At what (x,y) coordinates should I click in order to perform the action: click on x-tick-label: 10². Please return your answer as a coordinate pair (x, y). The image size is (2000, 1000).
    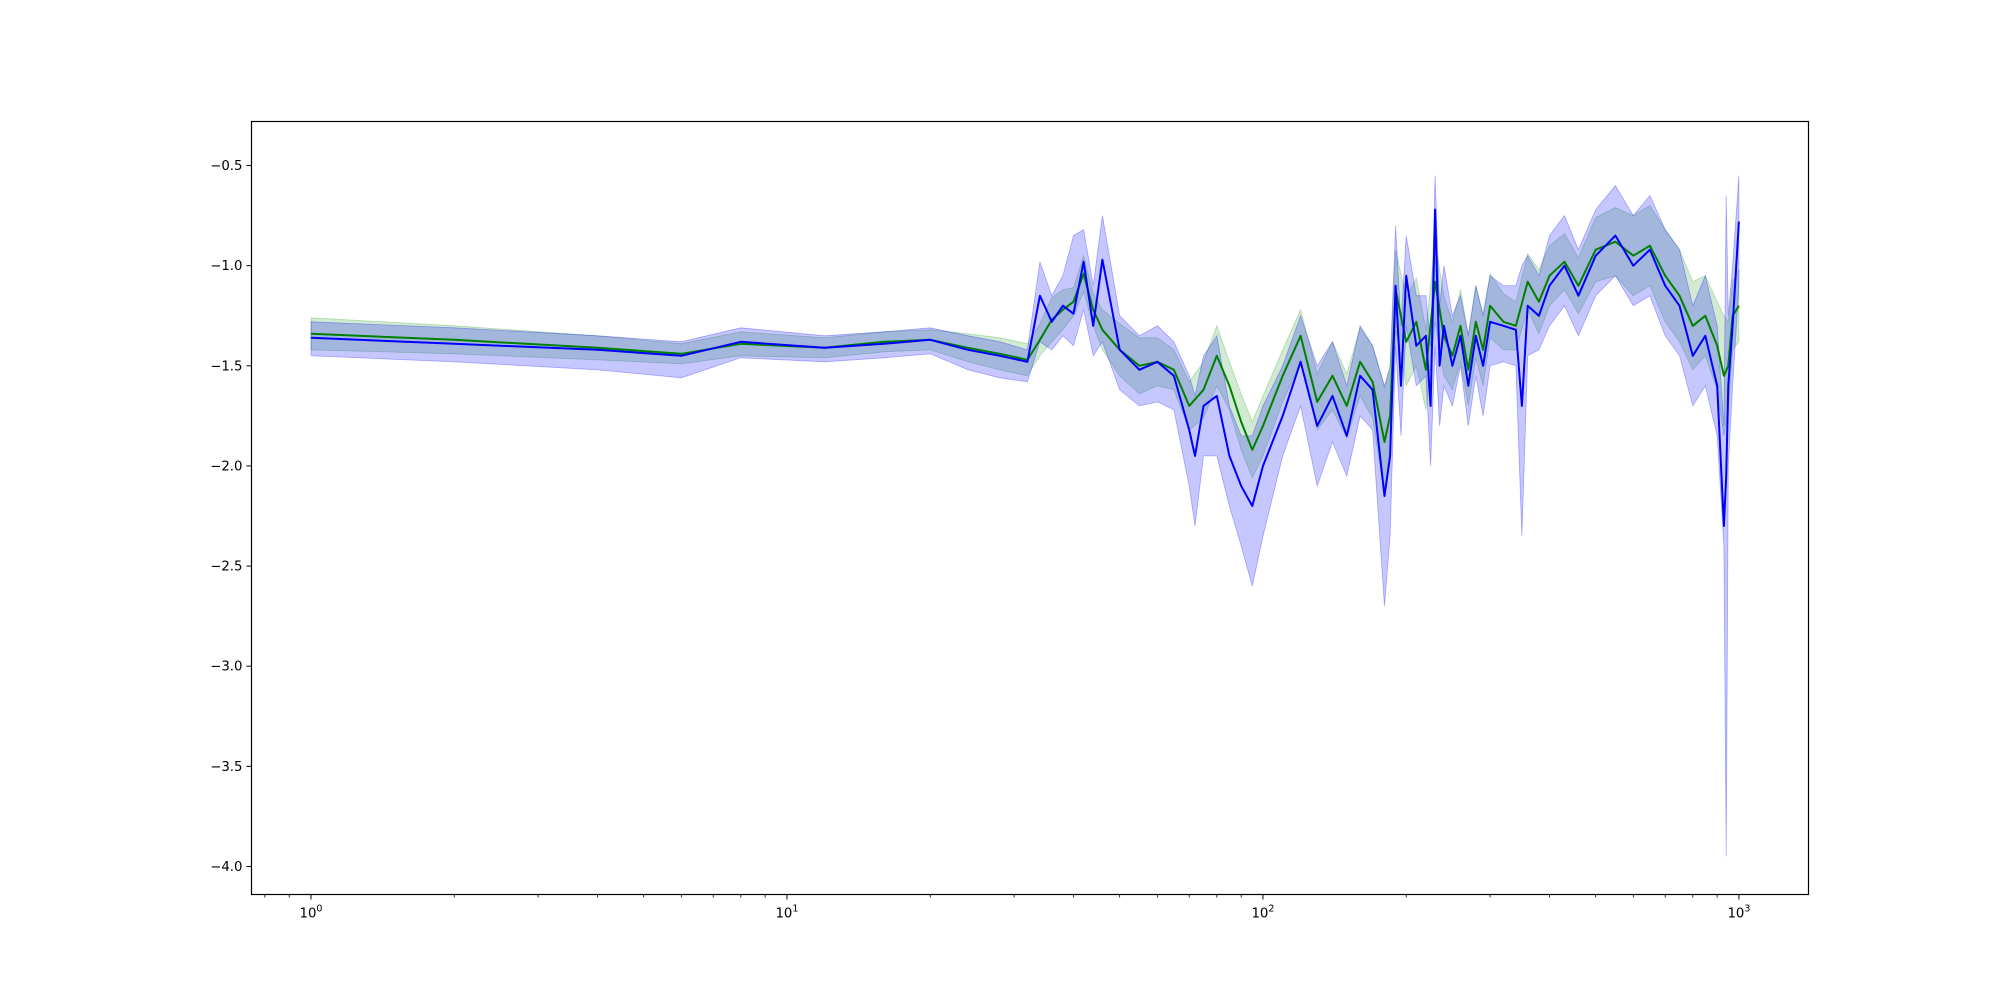
    Looking at the image, I should click on (1262, 913).